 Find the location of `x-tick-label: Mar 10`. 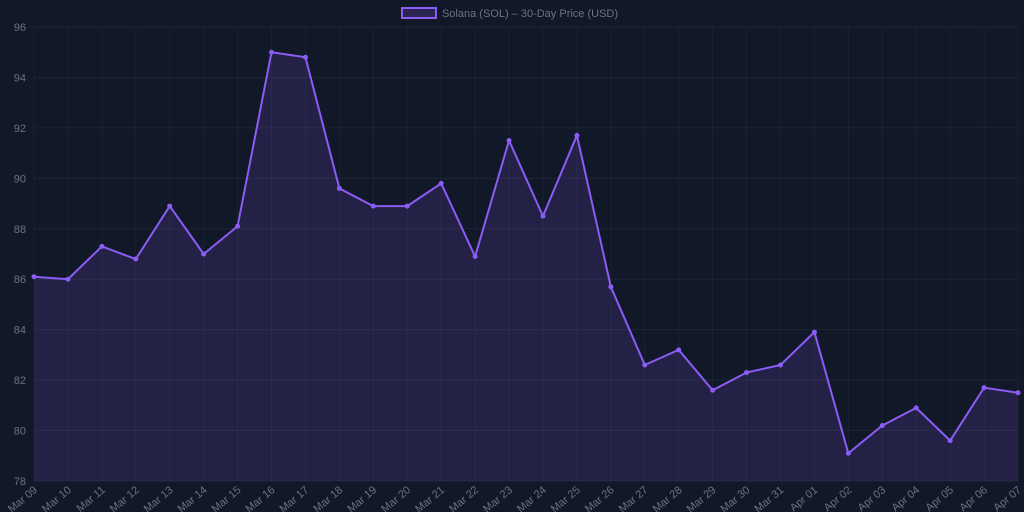

x-tick-label: Mar 10 is located at coordinates (57, 498).